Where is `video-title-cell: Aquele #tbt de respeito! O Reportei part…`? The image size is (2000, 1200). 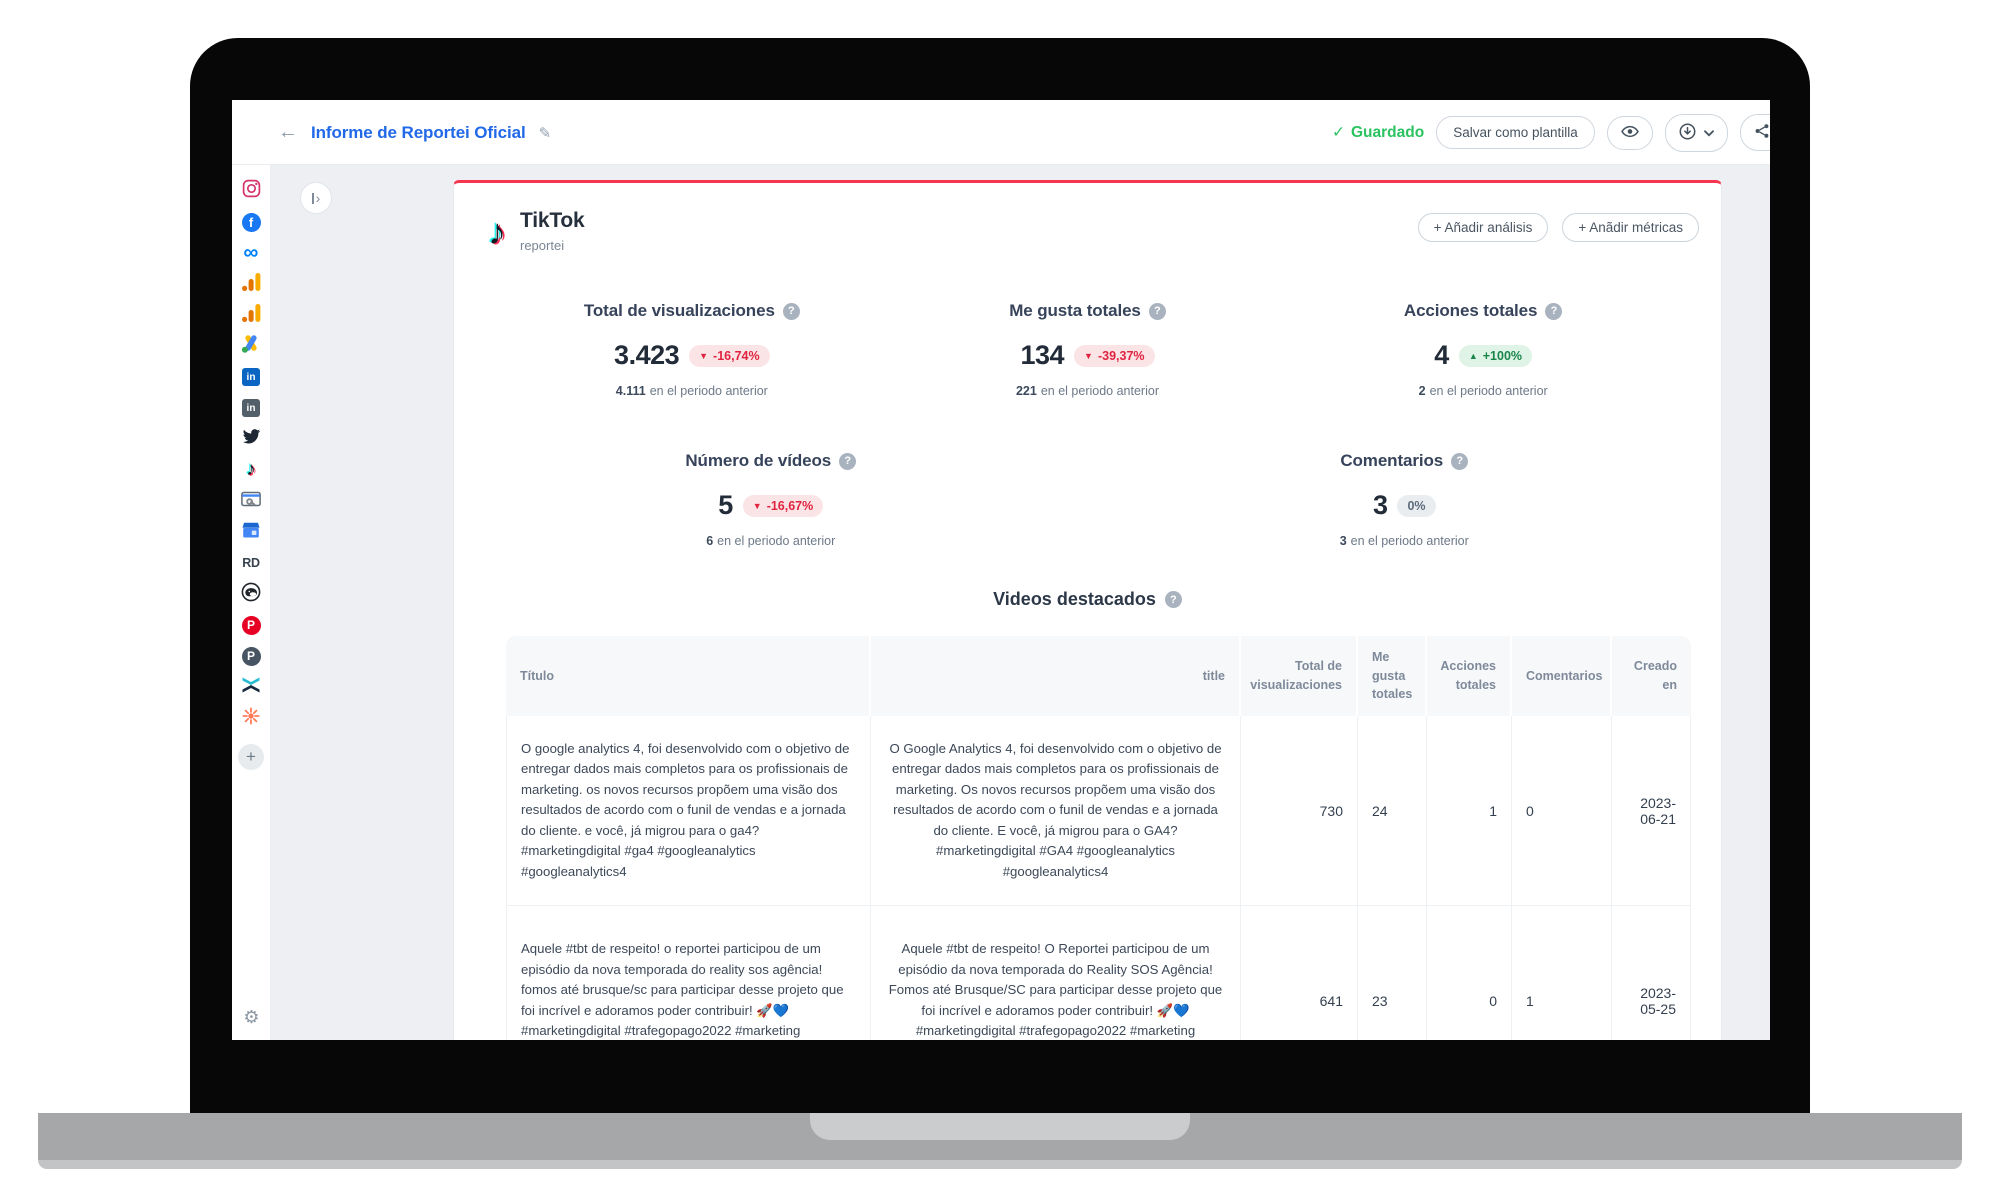
video-title-cell: Aquele #tbt de respeito! O Reportei part… is located at coordinates (1056, 973).